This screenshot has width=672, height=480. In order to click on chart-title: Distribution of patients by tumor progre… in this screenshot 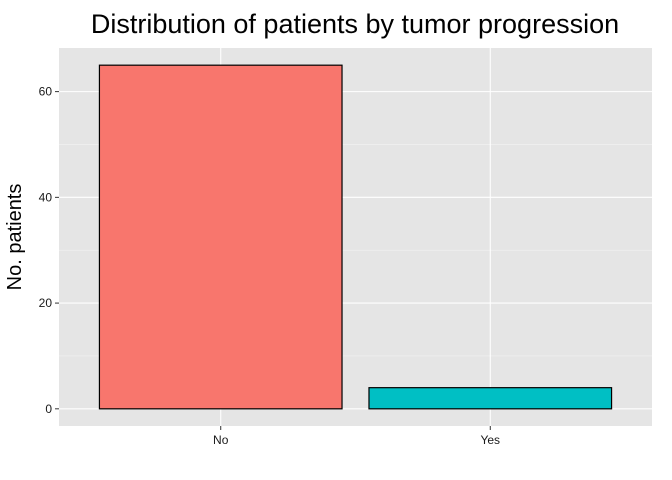, I will do `click(355, 24)`.